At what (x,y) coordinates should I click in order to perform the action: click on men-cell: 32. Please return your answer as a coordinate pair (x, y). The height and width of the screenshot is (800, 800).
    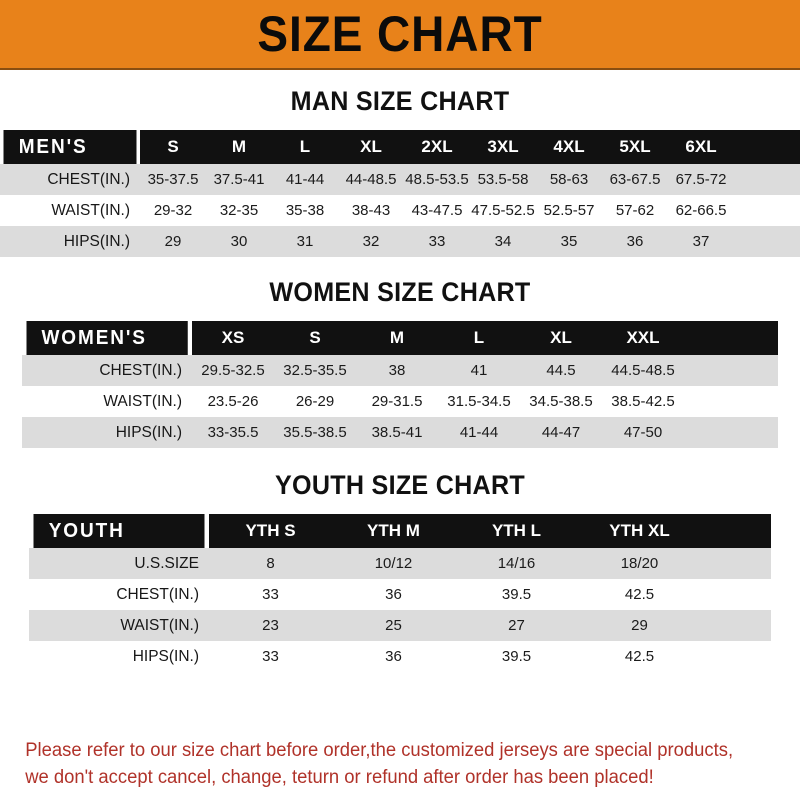
    Looking at the image, I should click on (371, 241).